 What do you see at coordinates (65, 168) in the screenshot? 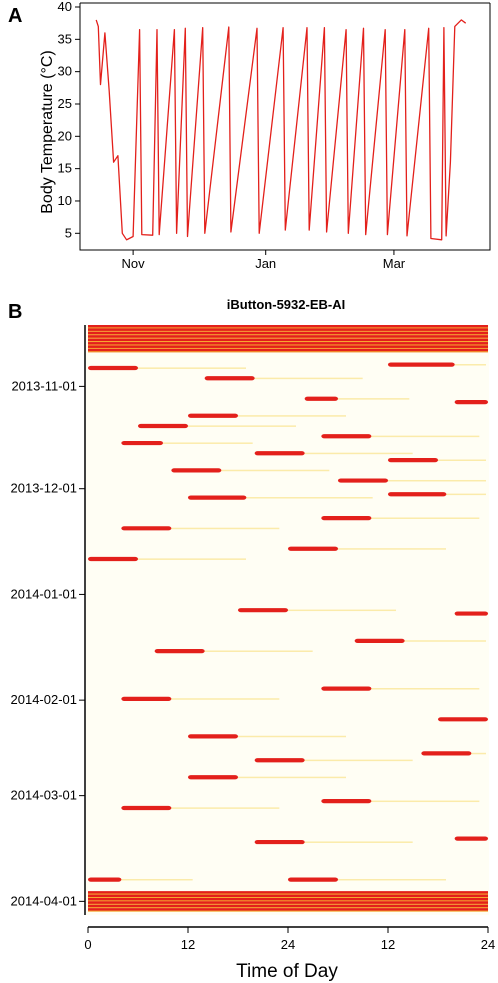
I see `panel-a-y-tick-label: 15` at bounding box center [65, 168].